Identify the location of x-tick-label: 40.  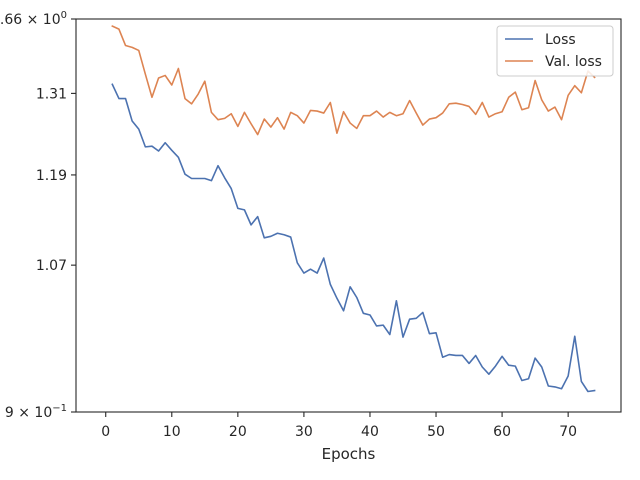
(370, 432).